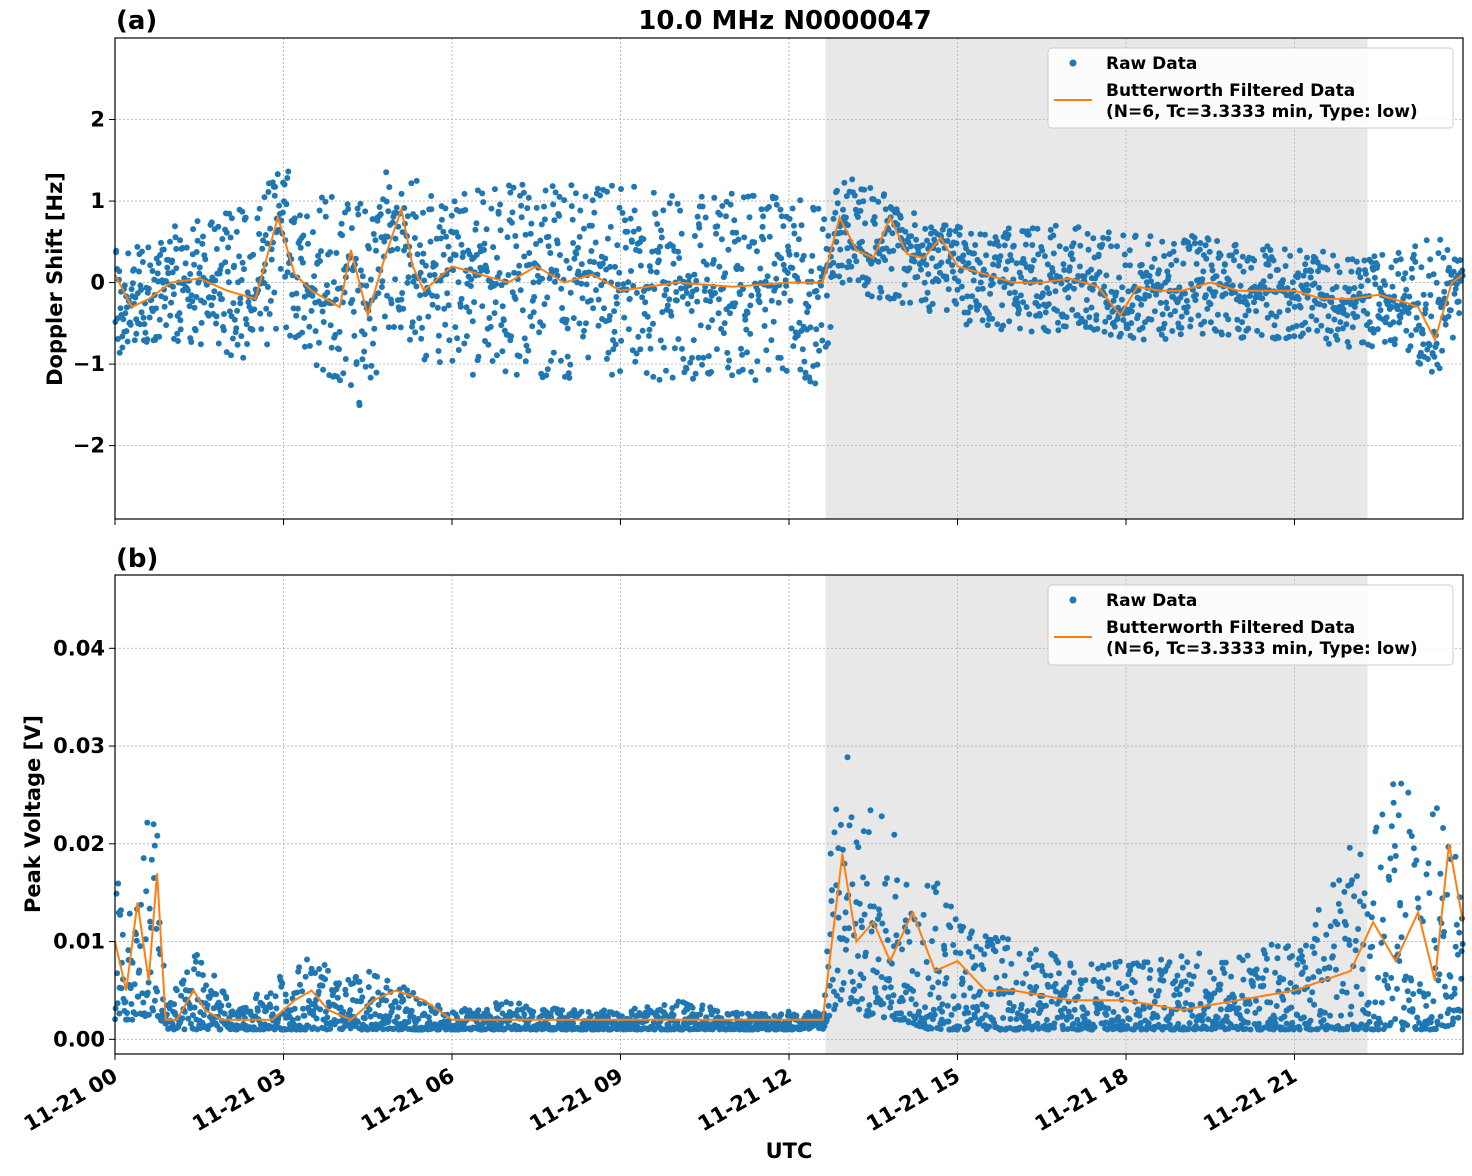 The height and width of the screenshot is (1176, 1472). I want to click on panel-a-legend-raw-label: Raw Data, so click(1151, 64).